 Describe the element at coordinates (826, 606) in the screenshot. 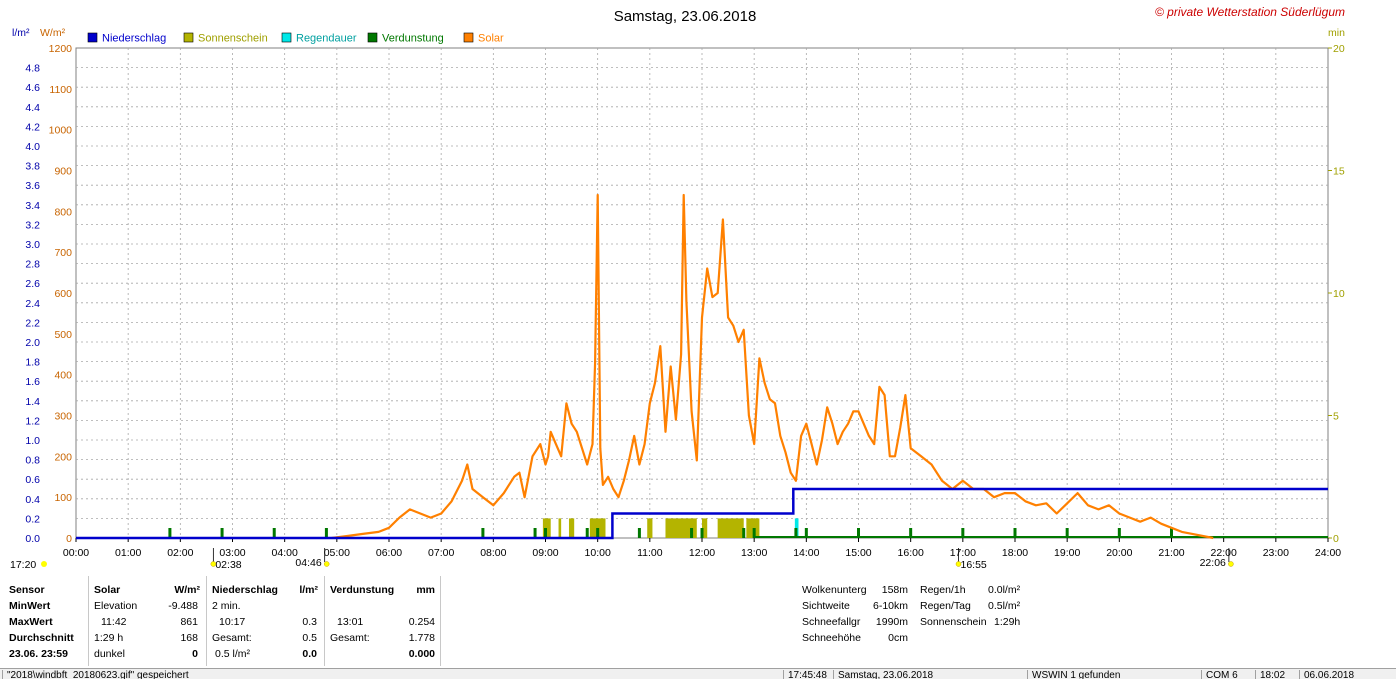

I see `visibility-label: Sichtweite` at that location.